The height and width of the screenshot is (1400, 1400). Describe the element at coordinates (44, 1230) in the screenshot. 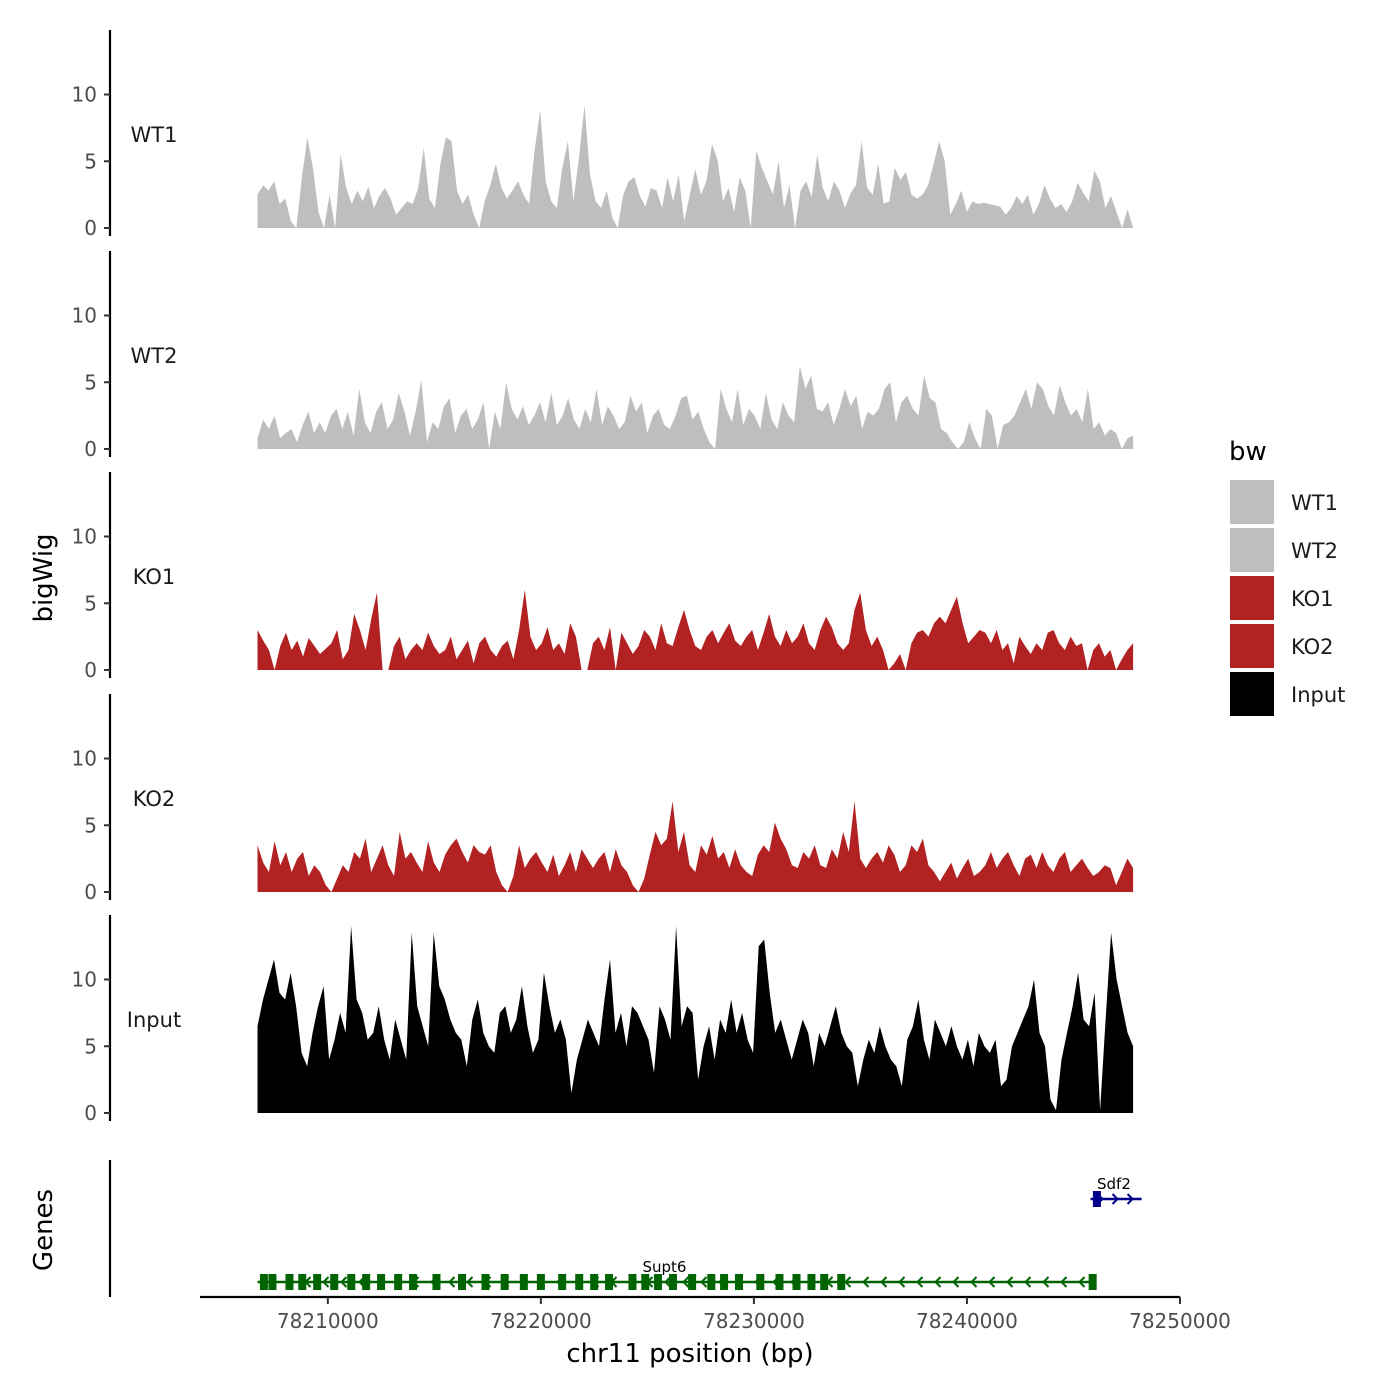

I see `genes-axis-title: Genes` at that location.